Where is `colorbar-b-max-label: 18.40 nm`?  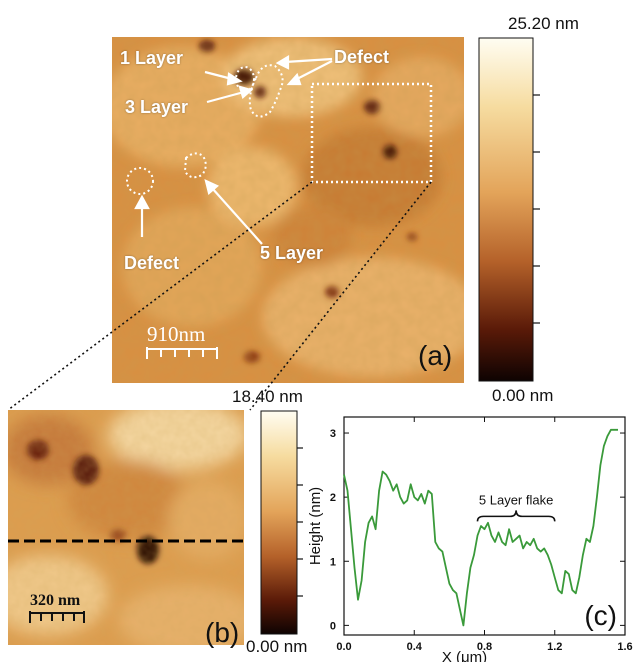
colorbar-b-max-label: 18.40 nm is located at coordinates (267, 396).